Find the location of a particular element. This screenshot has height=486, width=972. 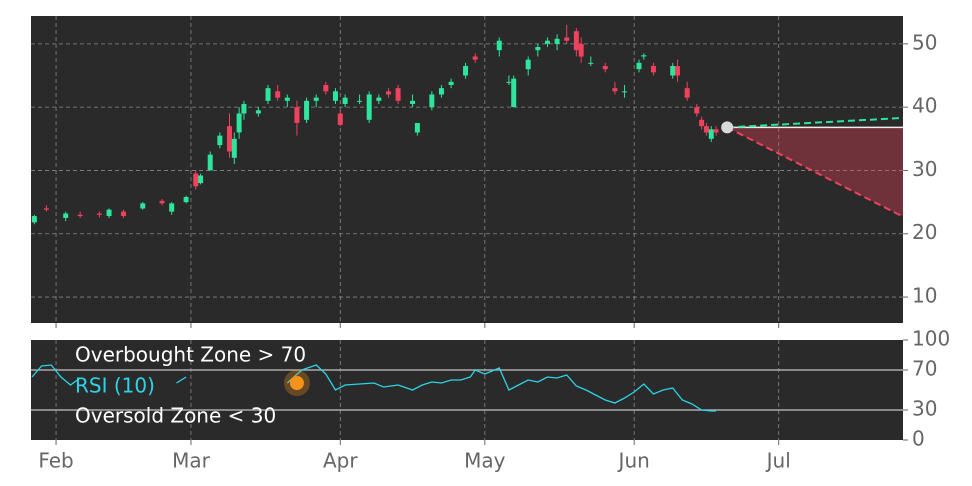

marker is located at coordinates (296, 383).